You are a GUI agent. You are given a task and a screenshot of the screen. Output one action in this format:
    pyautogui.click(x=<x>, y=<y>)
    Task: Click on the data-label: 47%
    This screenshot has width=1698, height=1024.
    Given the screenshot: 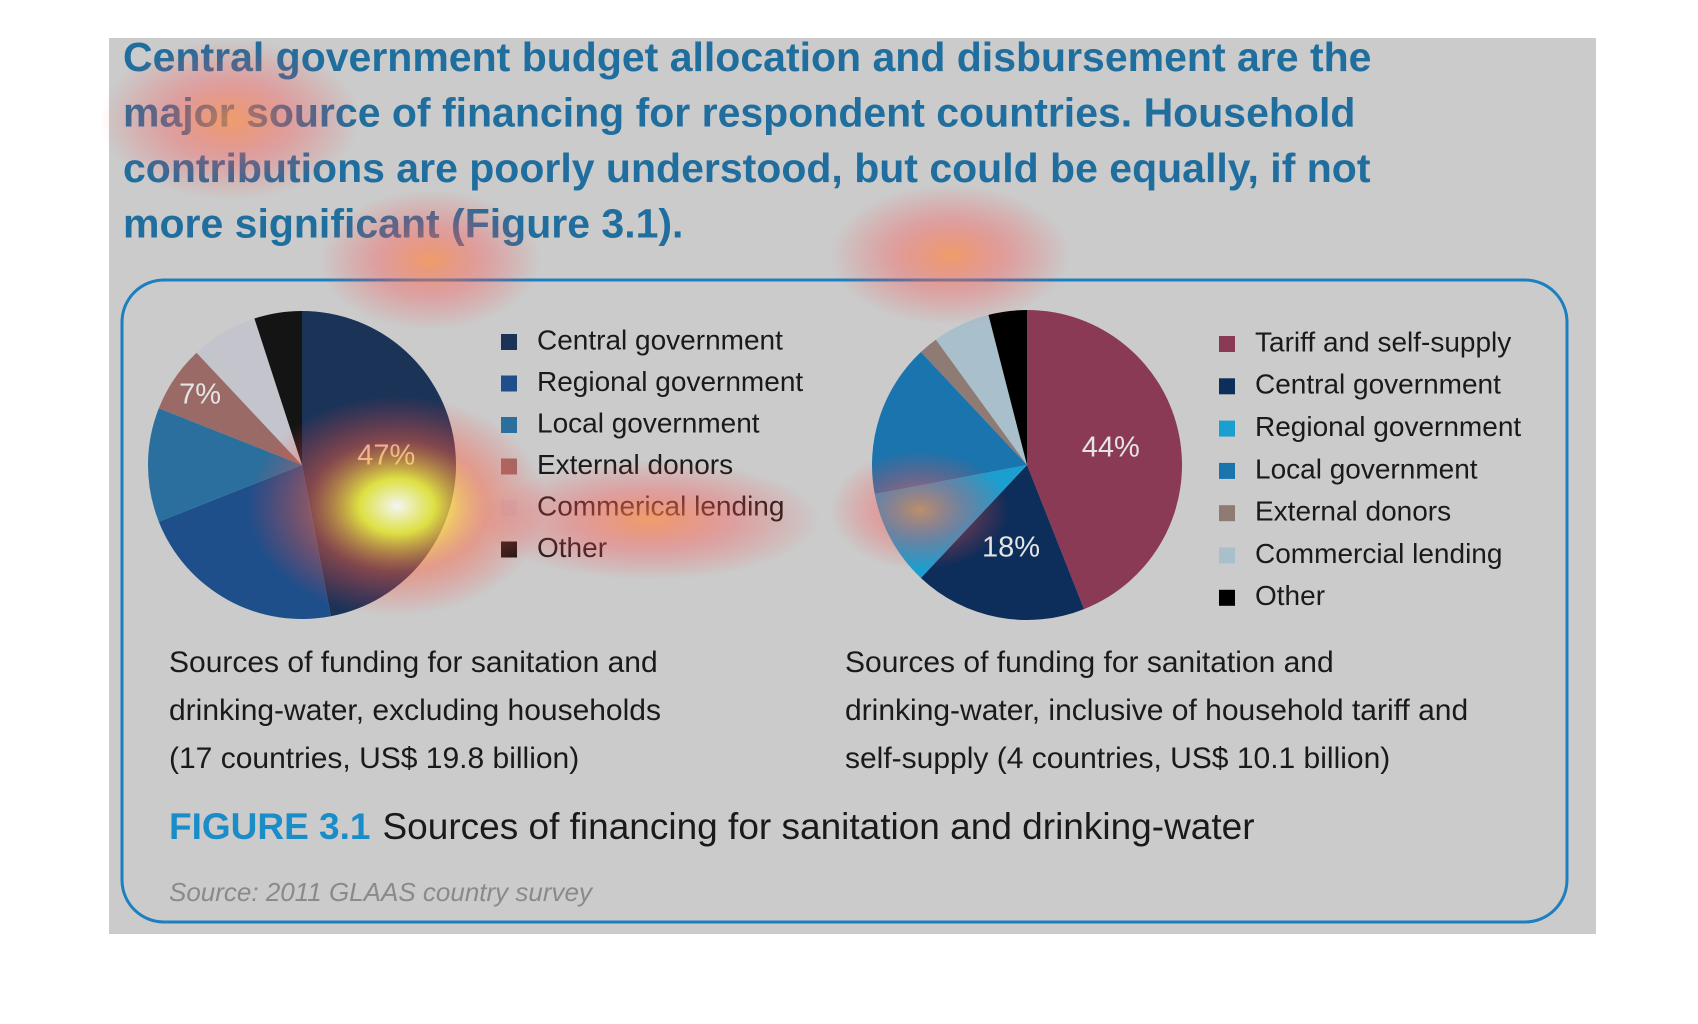 What is the action you would take?
    pyautogui.click(x=386, y=456)
    